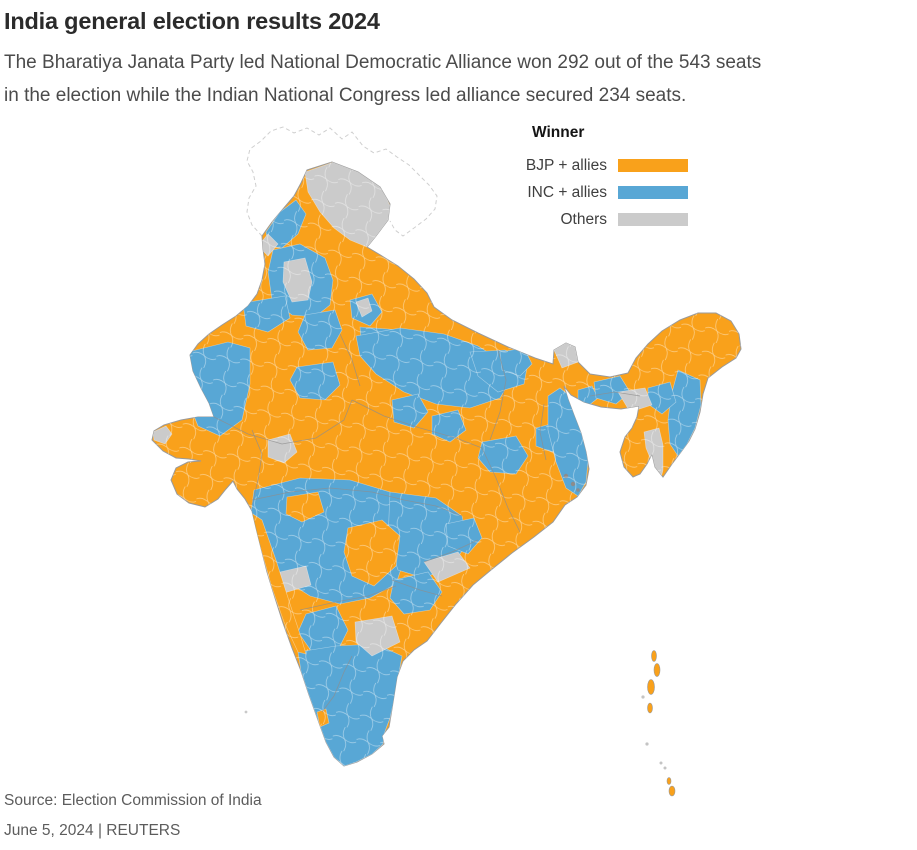 This screenshot has width=917, height=850. I want to click on legend-item-inc: INC + allies, so click(596, 192).